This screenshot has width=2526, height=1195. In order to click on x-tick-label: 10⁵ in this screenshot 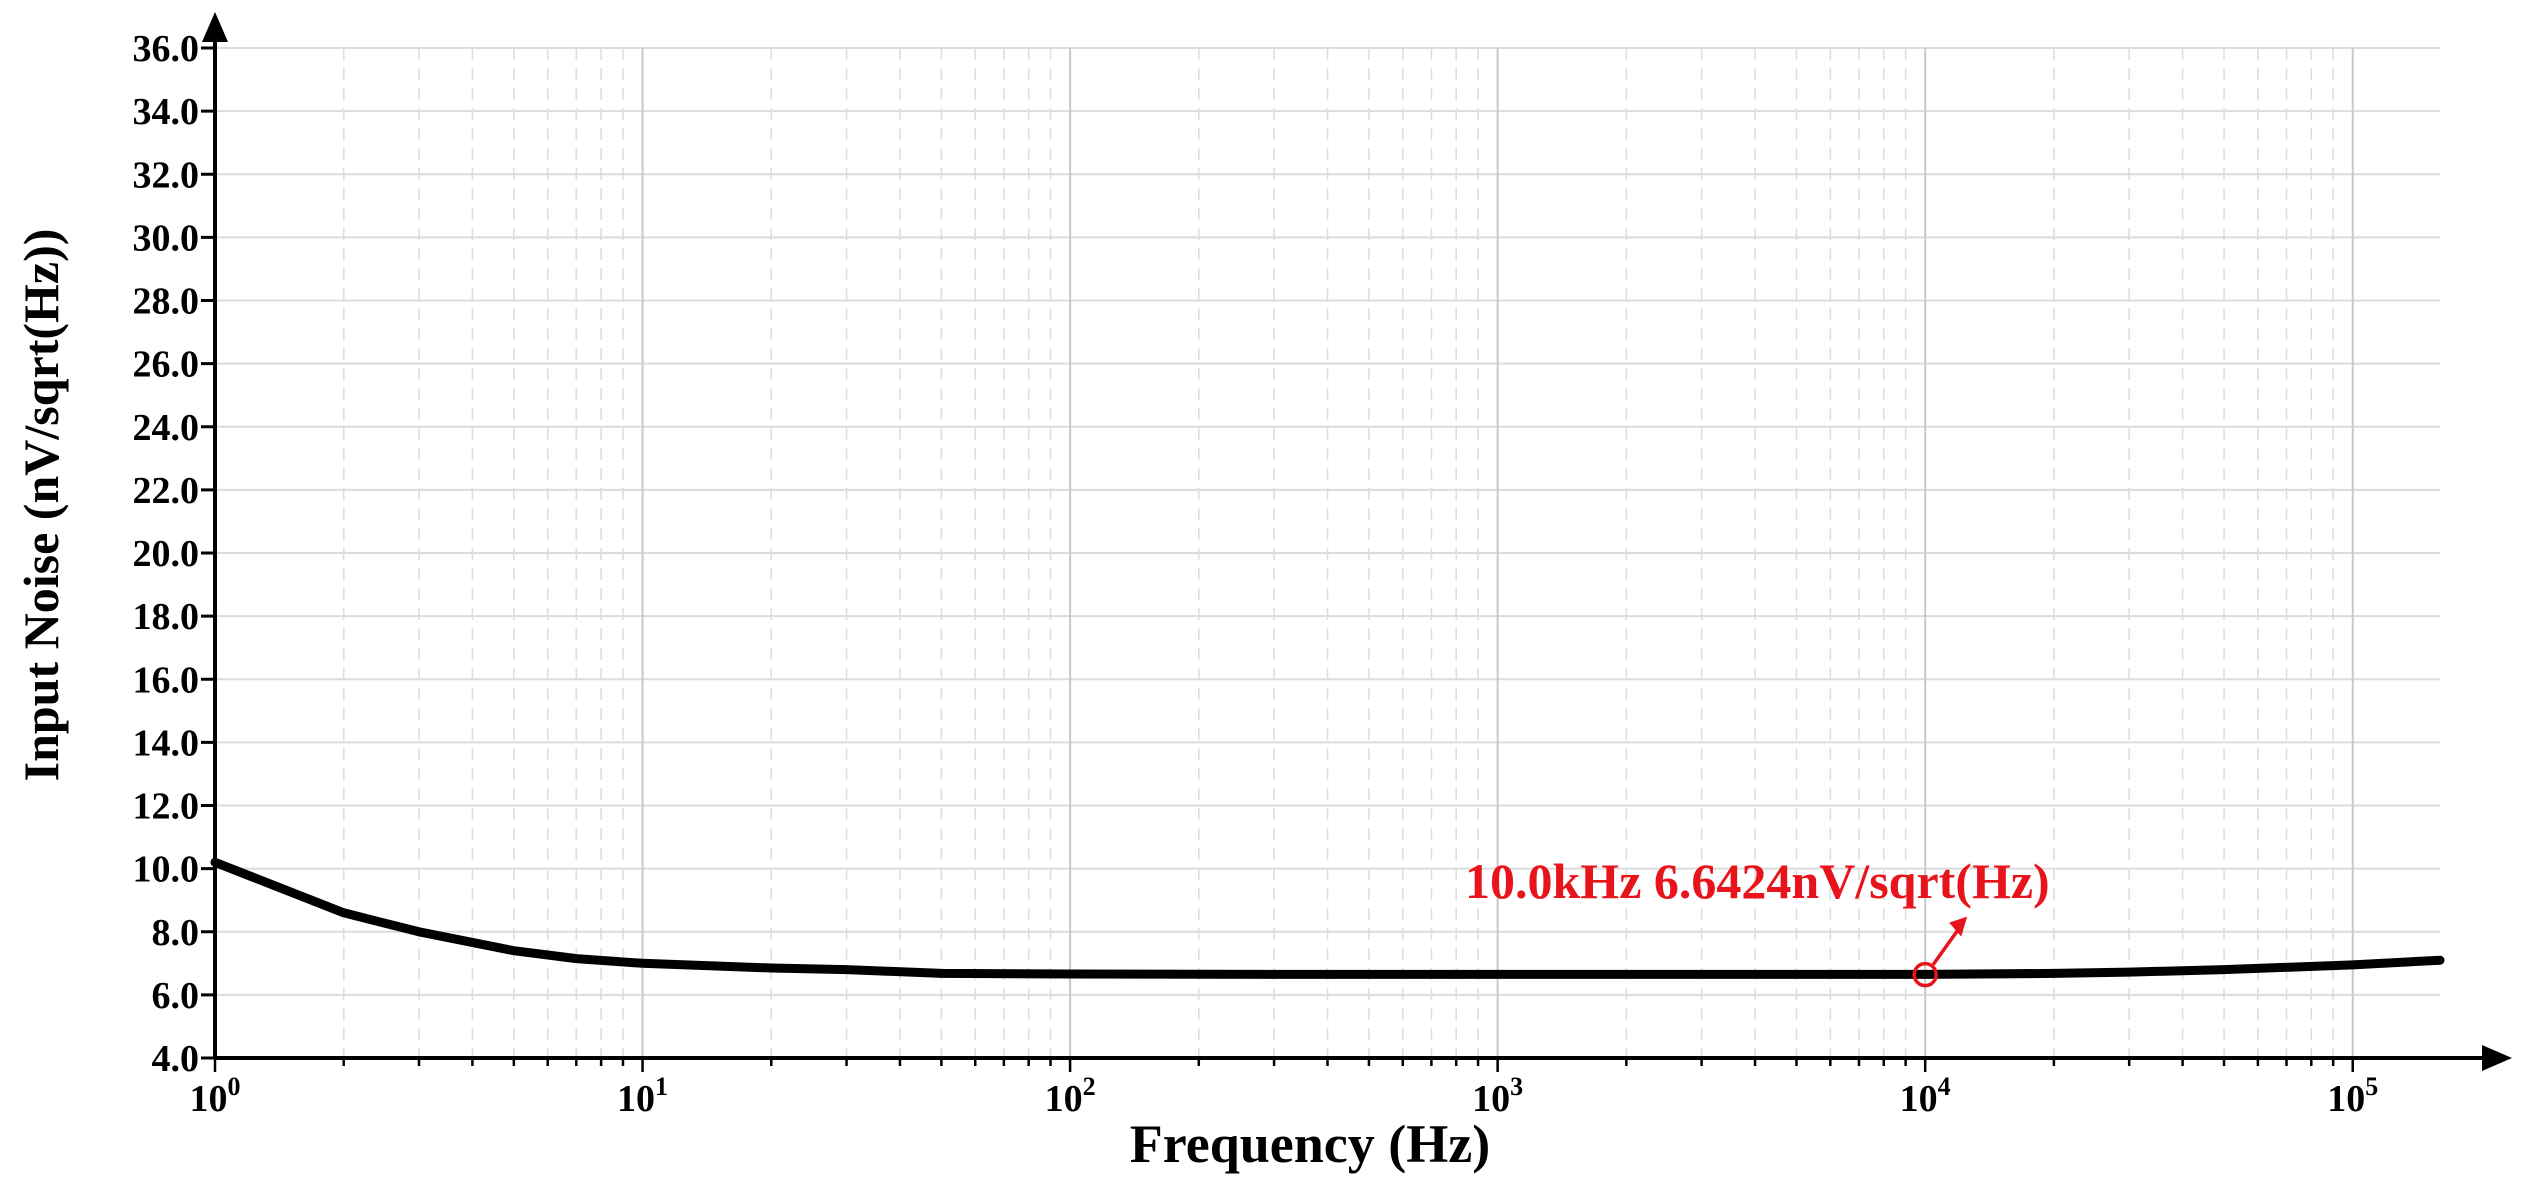, I will do `click(2352, 1096)`.